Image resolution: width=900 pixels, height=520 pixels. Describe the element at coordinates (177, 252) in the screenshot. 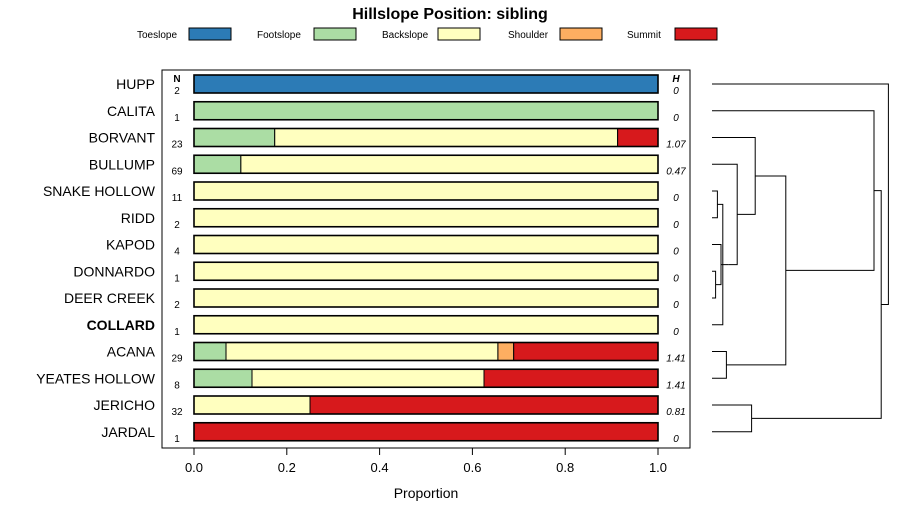

I see `n-value: 4` at that location.